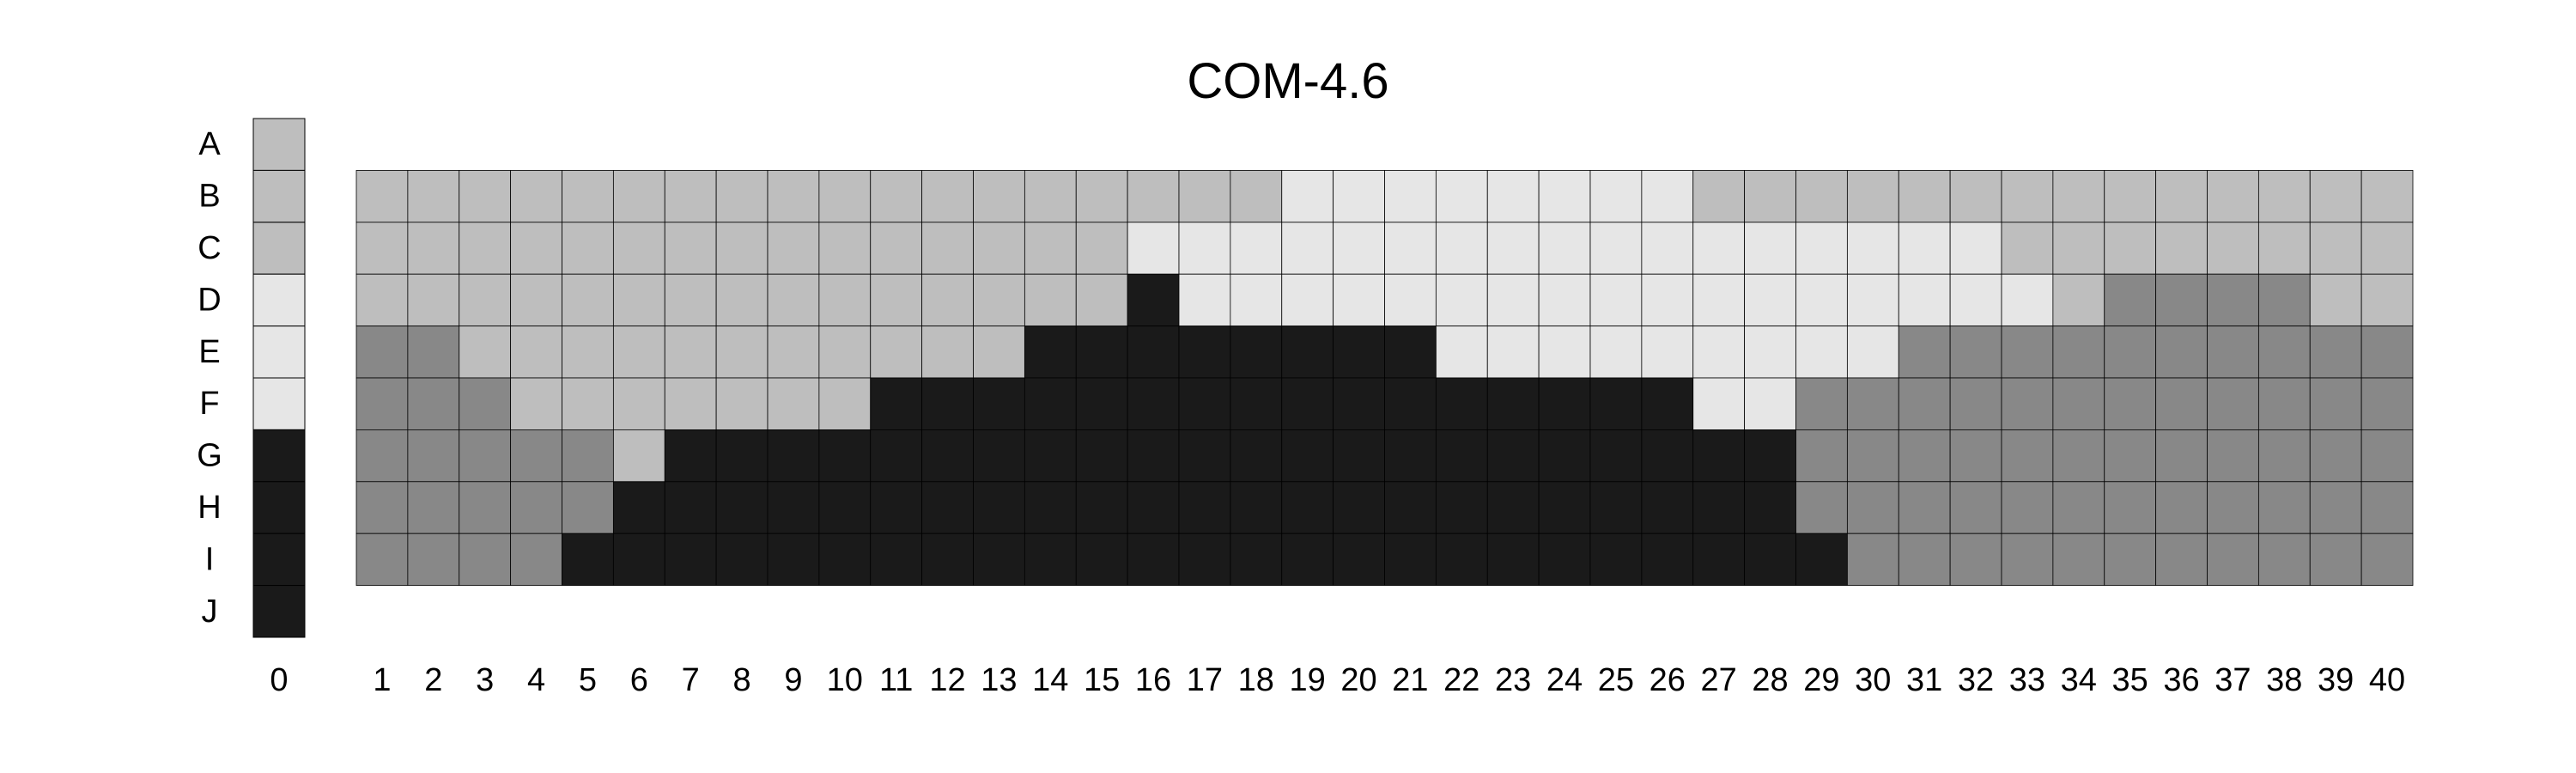 The height and width of the screenshot is (773, 2576). Describe the element at coordinates (210, 559) in the screenshot. I see `row-label-i: I` at that location.